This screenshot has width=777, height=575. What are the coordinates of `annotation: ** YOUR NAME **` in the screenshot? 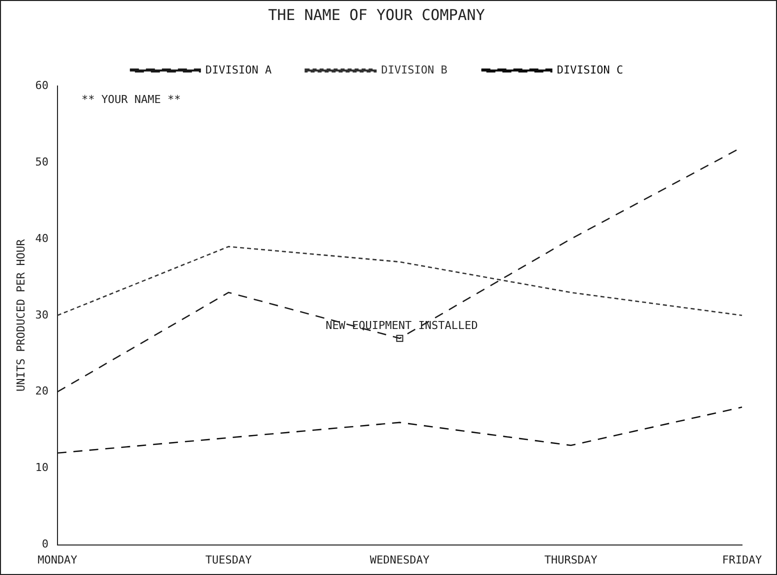 It's located at (131, 99).